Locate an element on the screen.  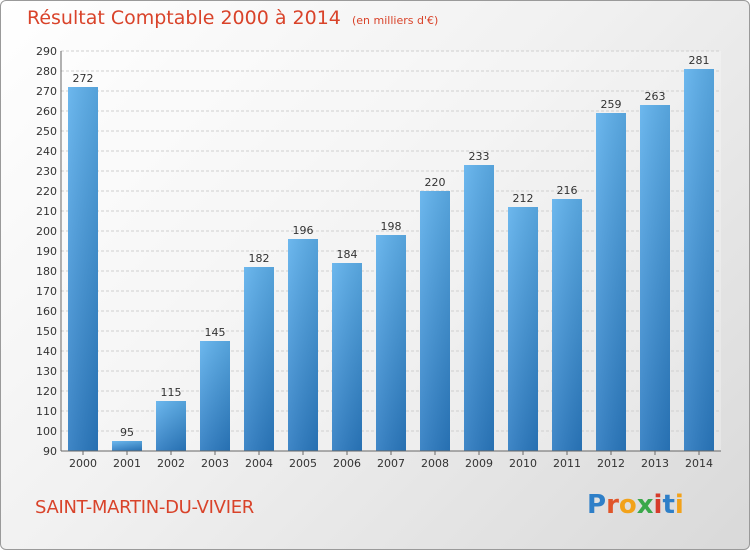
bar-shade-2011 is located at coordinates (567, 325).